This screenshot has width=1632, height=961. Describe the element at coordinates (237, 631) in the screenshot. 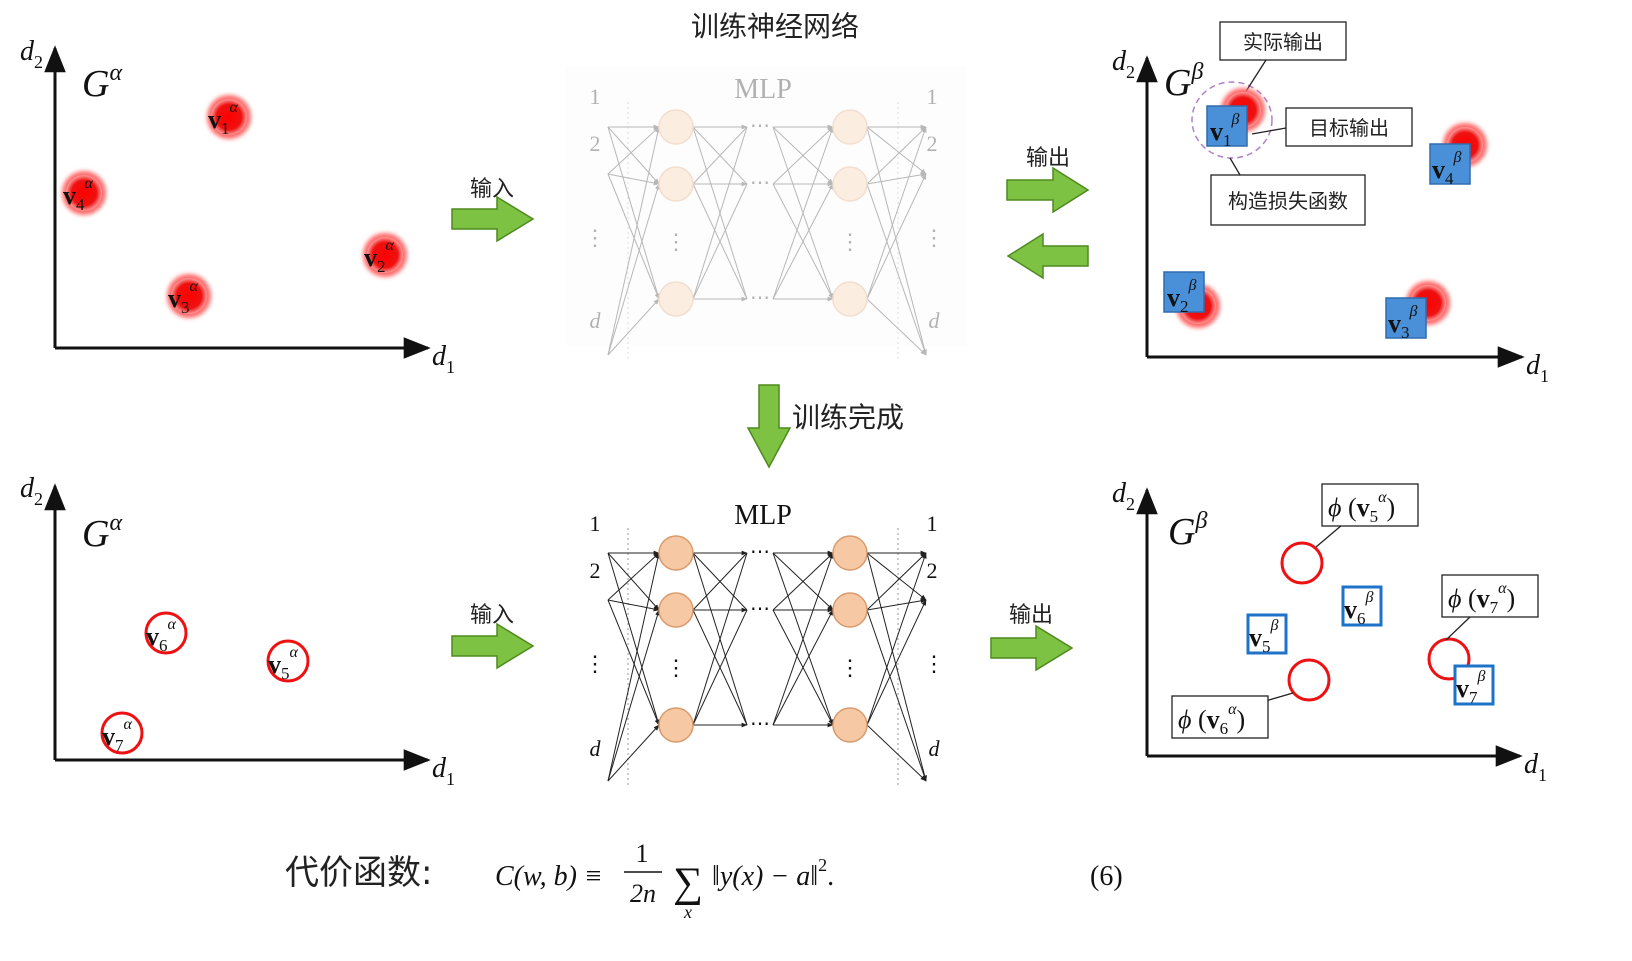

I see `panel-bottom-left: d2 d1 Gα v6α v5α v7α` at that location.